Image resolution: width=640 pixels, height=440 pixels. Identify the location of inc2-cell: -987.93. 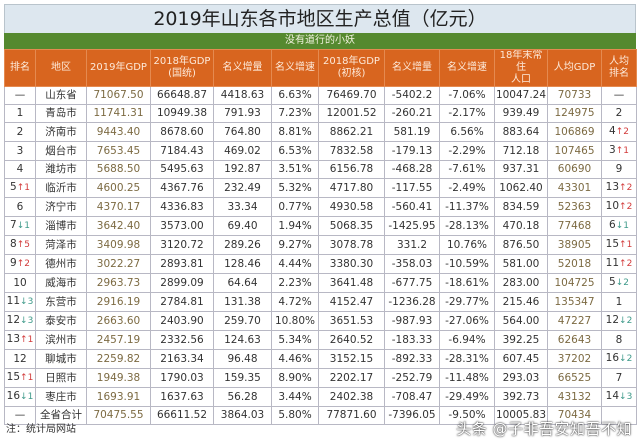
(412, 321).